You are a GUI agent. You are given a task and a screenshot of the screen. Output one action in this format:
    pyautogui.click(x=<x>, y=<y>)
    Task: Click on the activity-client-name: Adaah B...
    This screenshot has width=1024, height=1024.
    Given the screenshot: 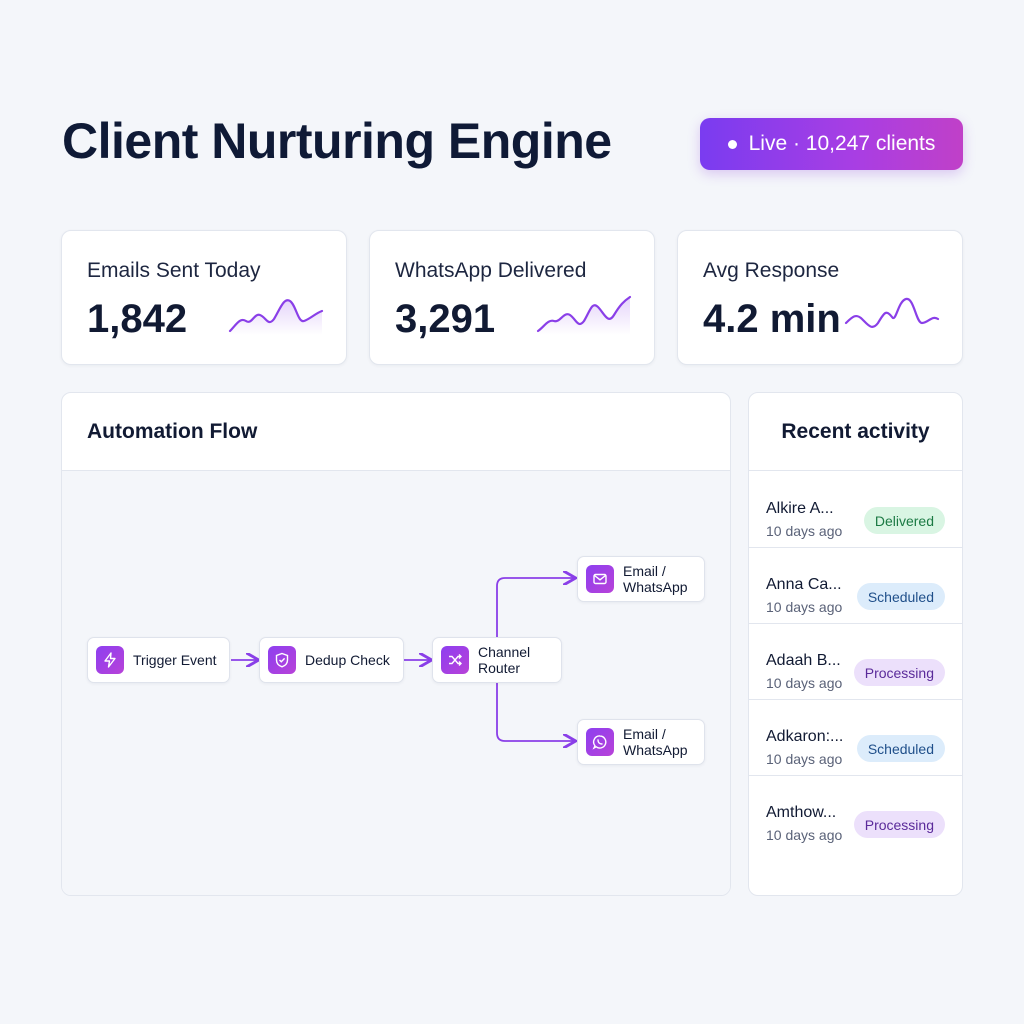 What is the action you would take?
    pyautogui.click(x=803, y=660)
    